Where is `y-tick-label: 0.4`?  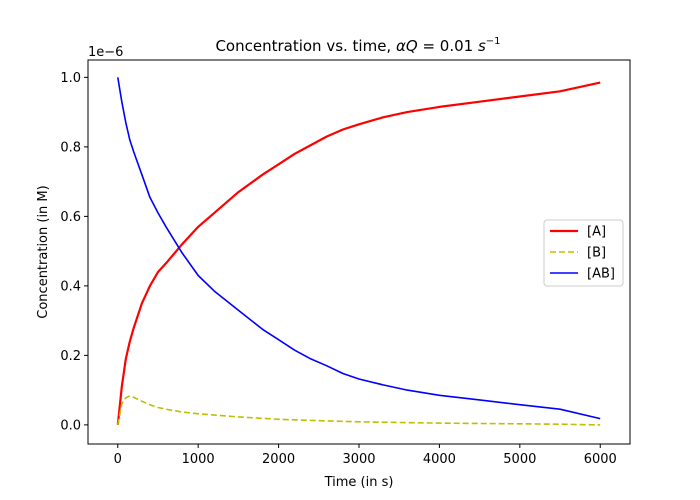 y-tick-label: 0.4 is located at coordinates (70, 286).